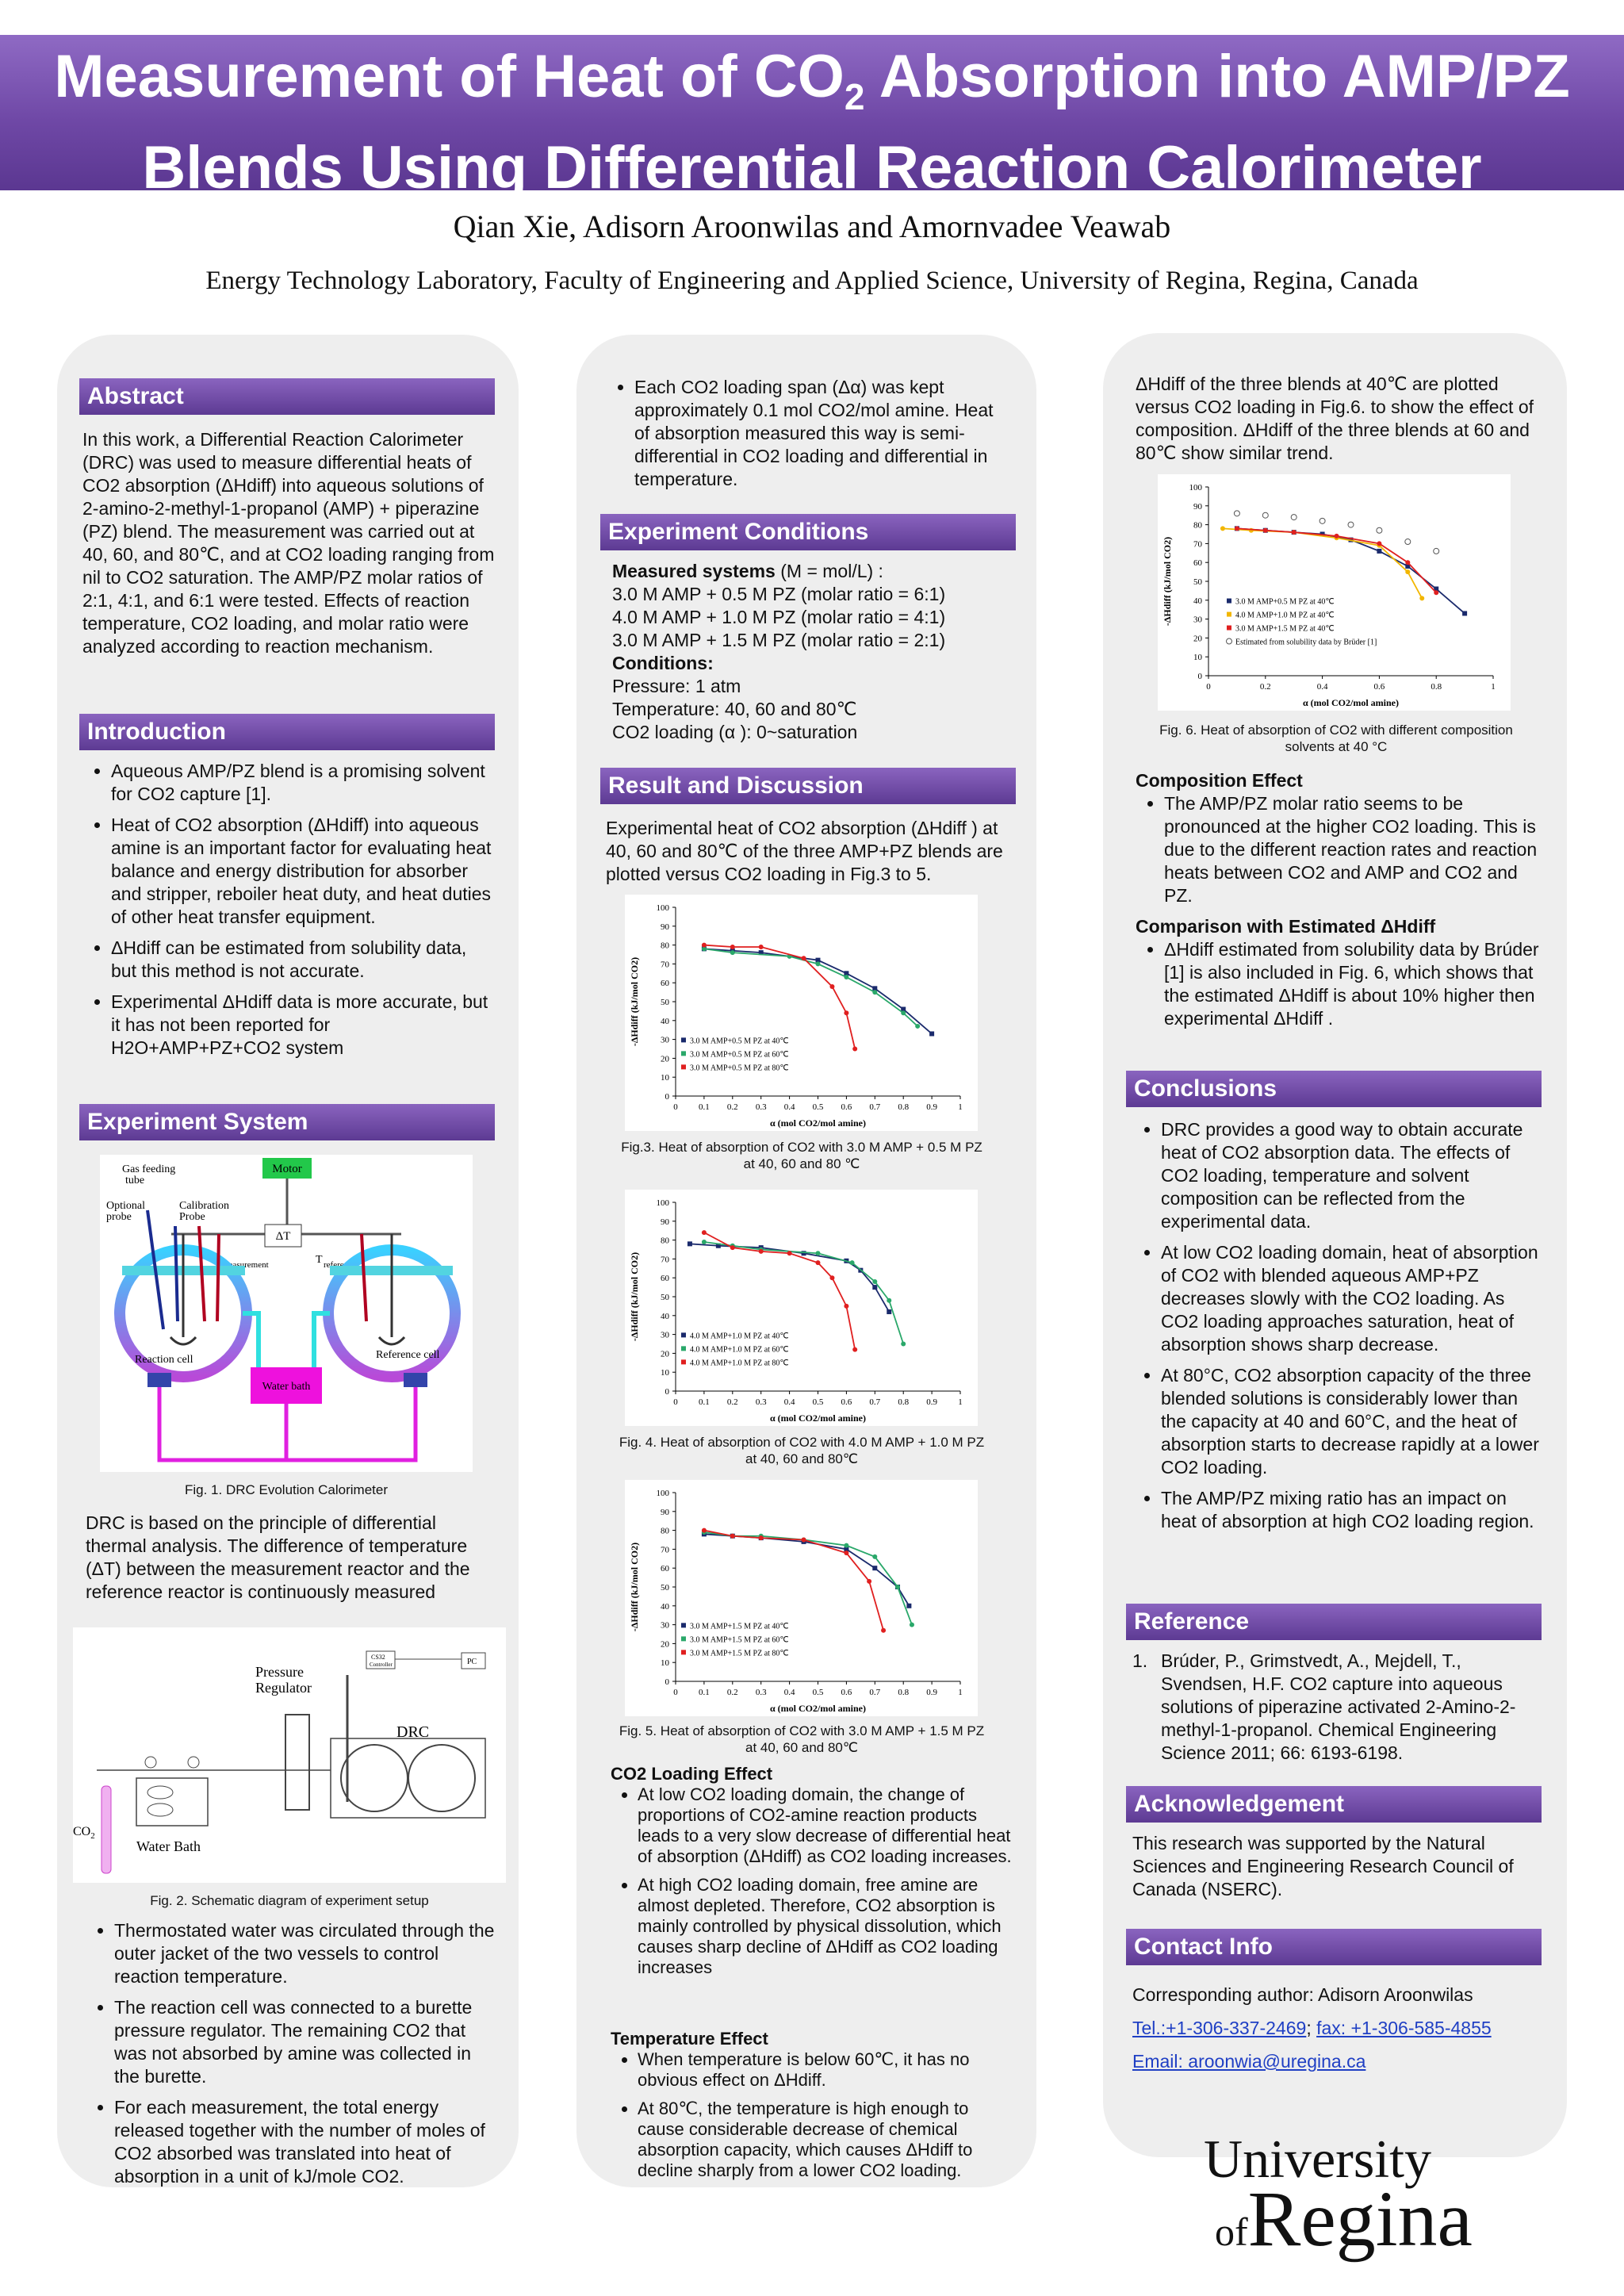  I want to click on x-axis-label: α (mol CO2/mol amine), so click(818, 1708).